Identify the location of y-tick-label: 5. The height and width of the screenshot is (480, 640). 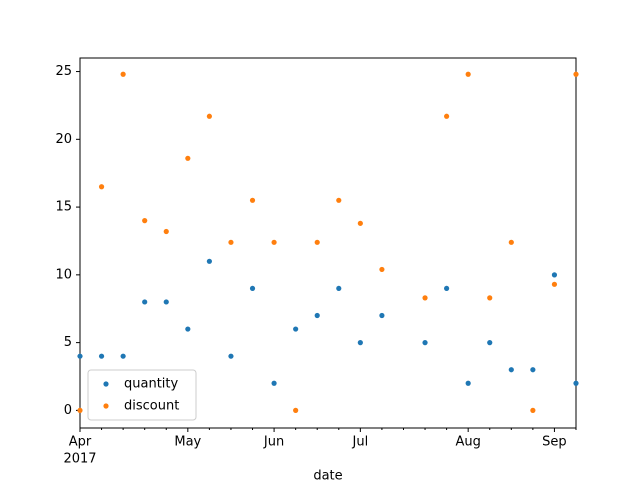
(68, 342).